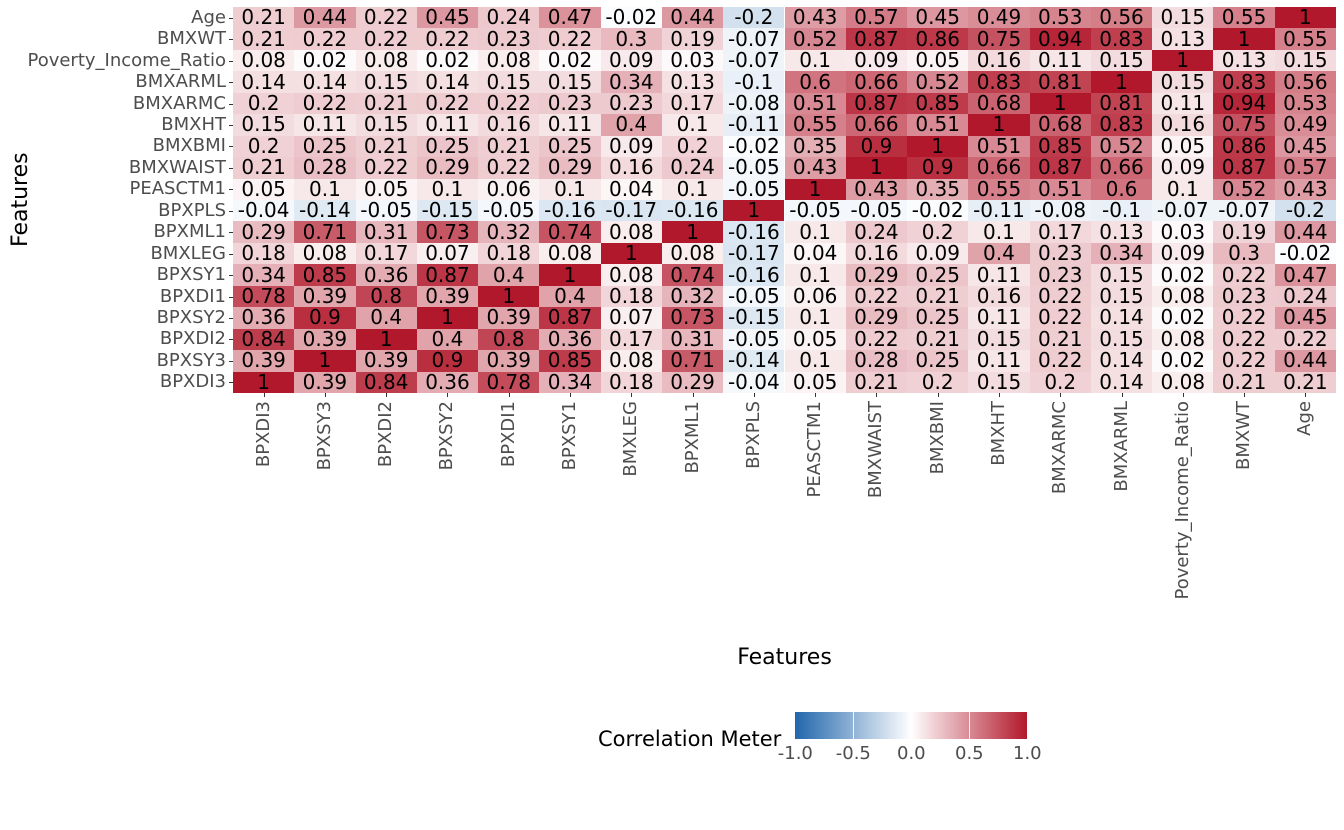 The width and height of the screenshot is (1344, 830). I want to click on y-axis-title: Features, so click(20, 200).